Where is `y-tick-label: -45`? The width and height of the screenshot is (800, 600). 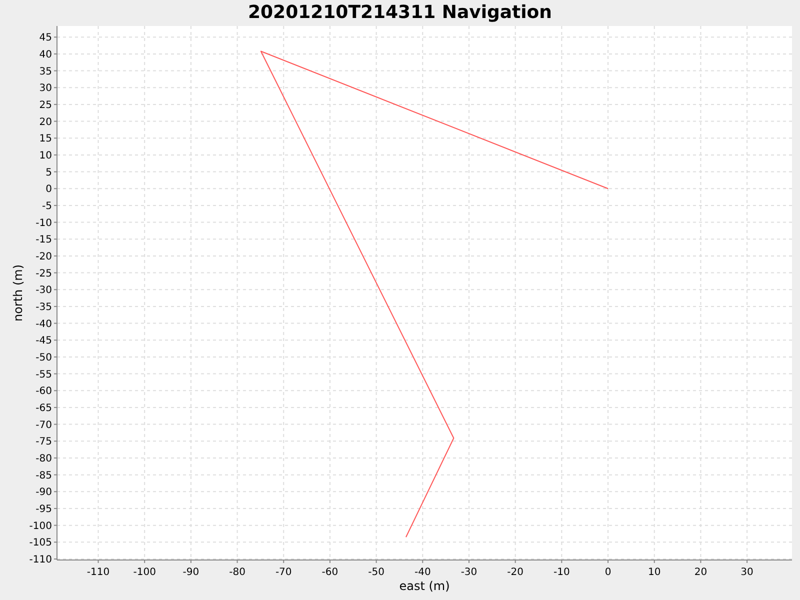 y-tick-label: -45 is located at coordinates (44, 341).